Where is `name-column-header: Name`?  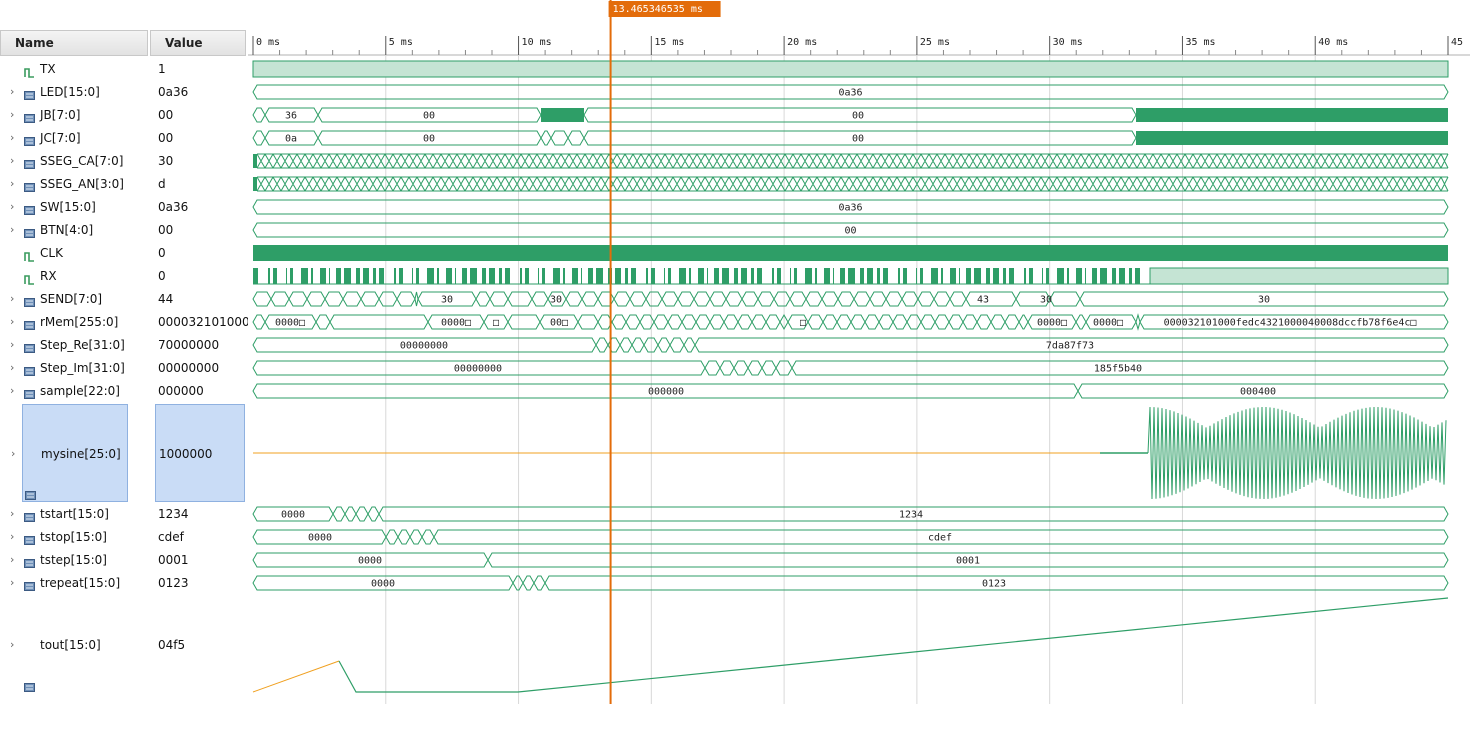 name-column-header: Name is located at coordinates (74, 43).